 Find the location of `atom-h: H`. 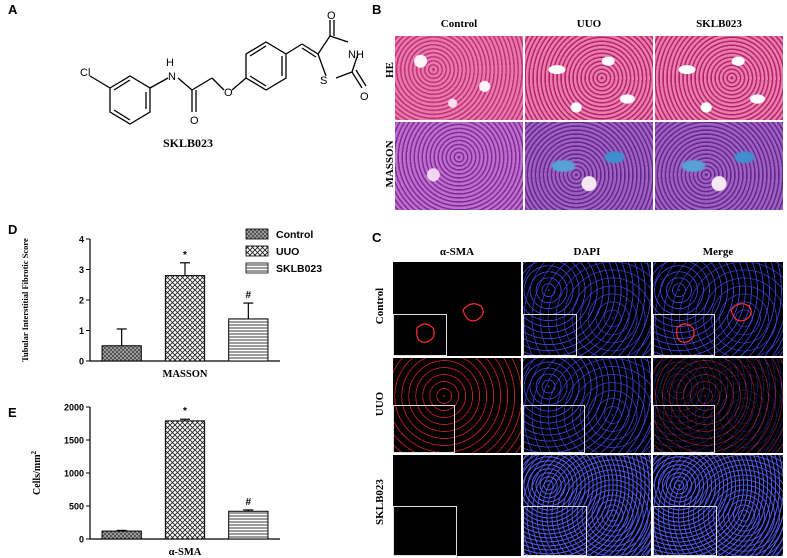

atom-h: H is located at coordinates (170, 63).